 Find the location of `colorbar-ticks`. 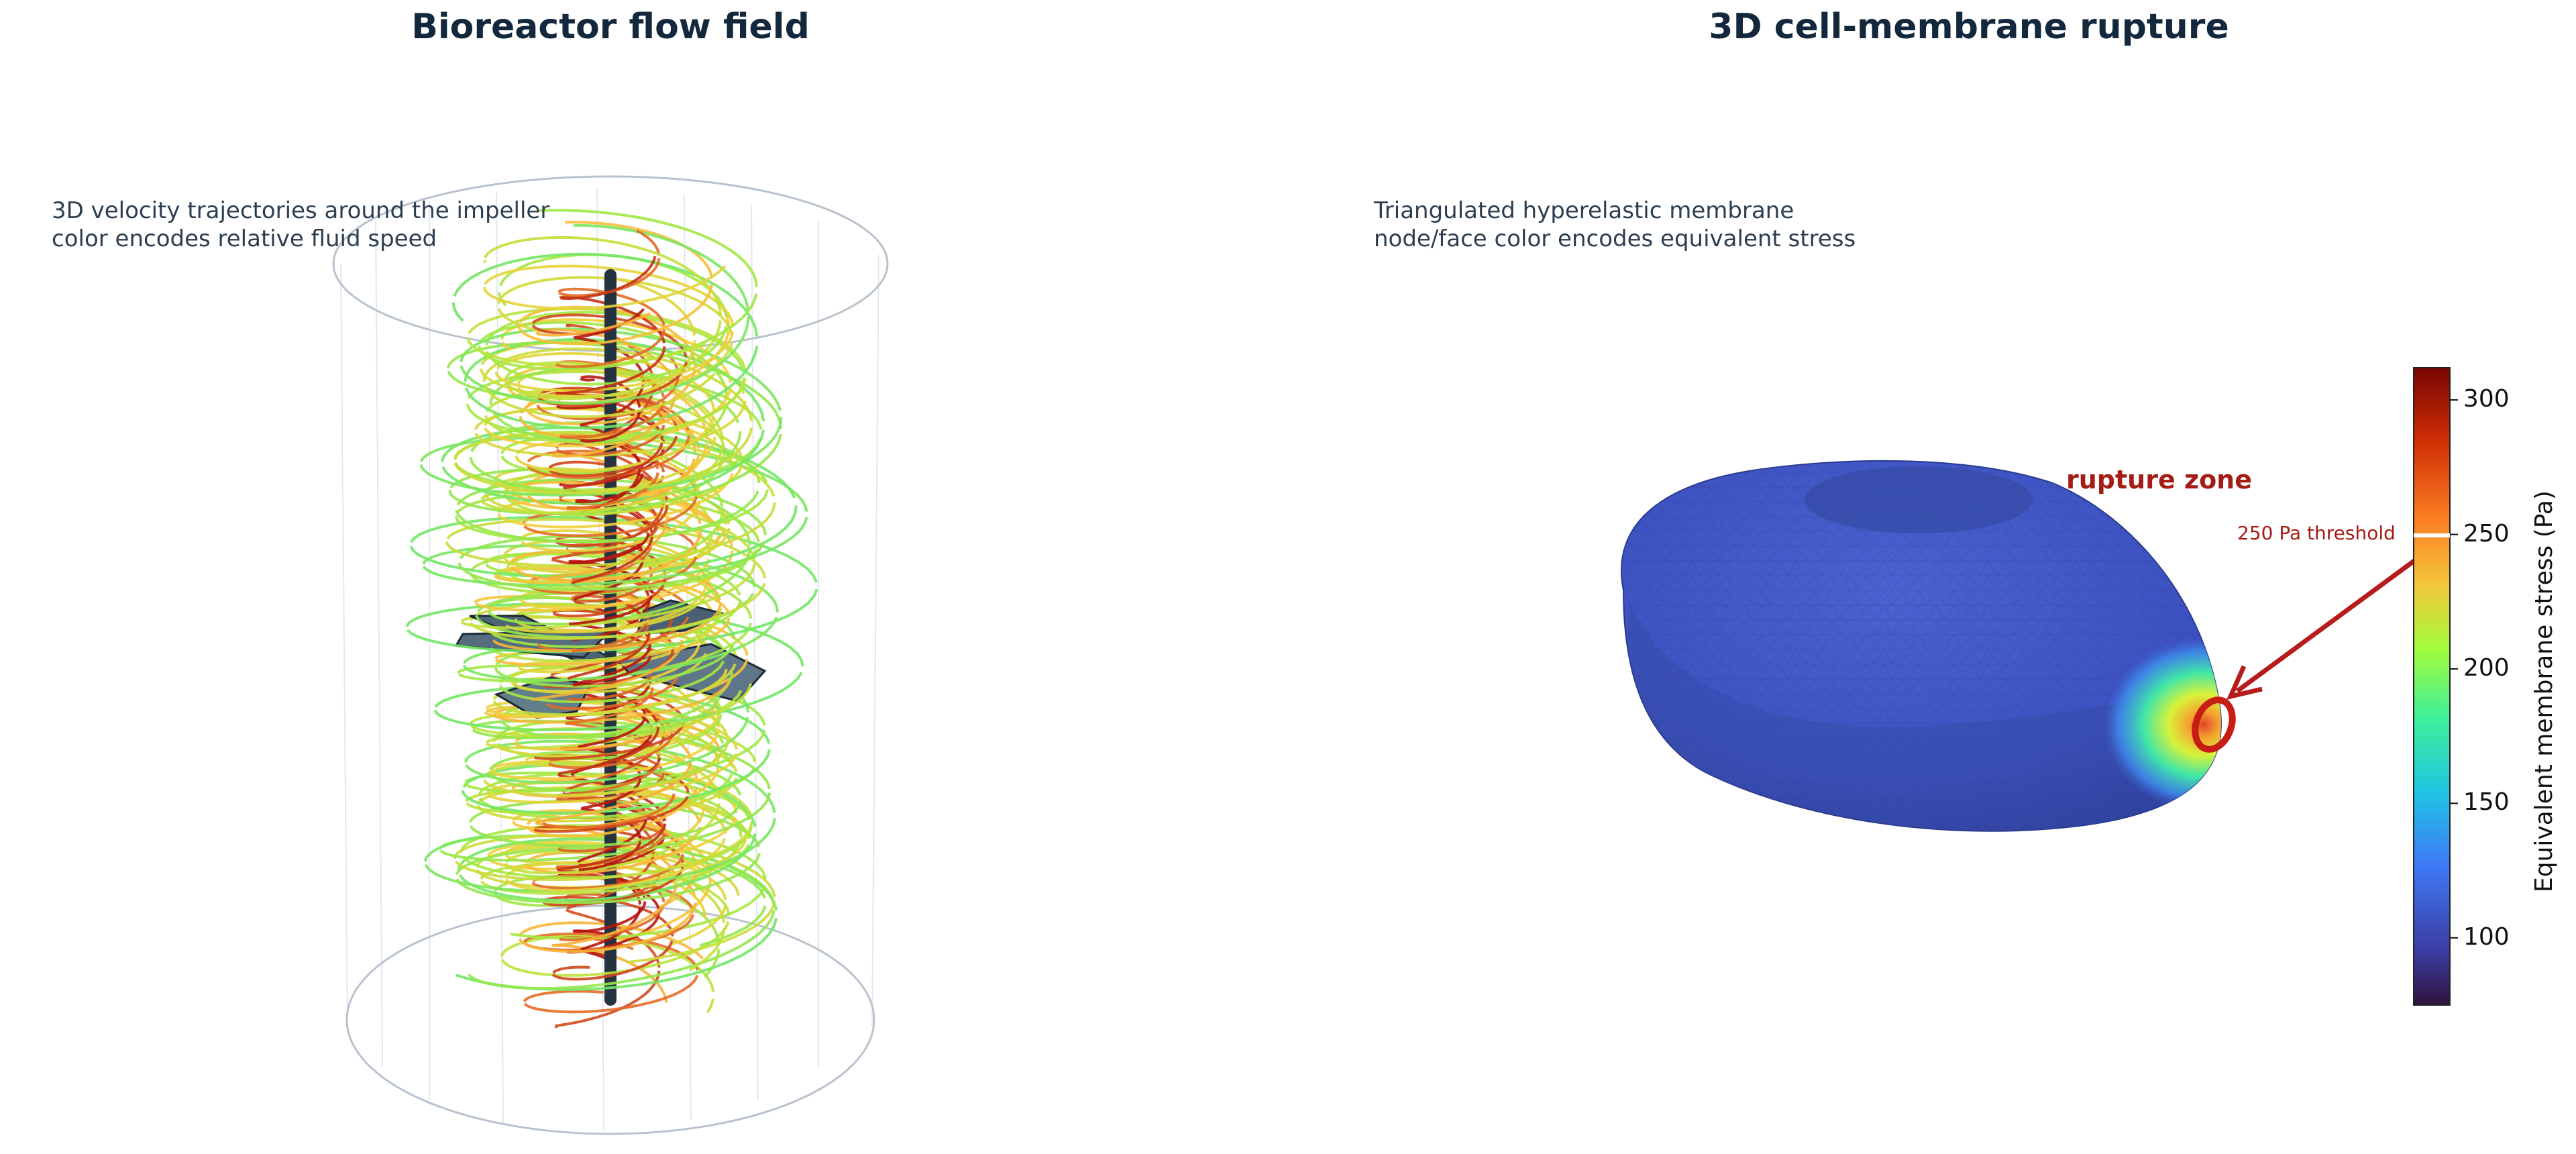

colorbar-ticks is located at coordinates (2454, 669).